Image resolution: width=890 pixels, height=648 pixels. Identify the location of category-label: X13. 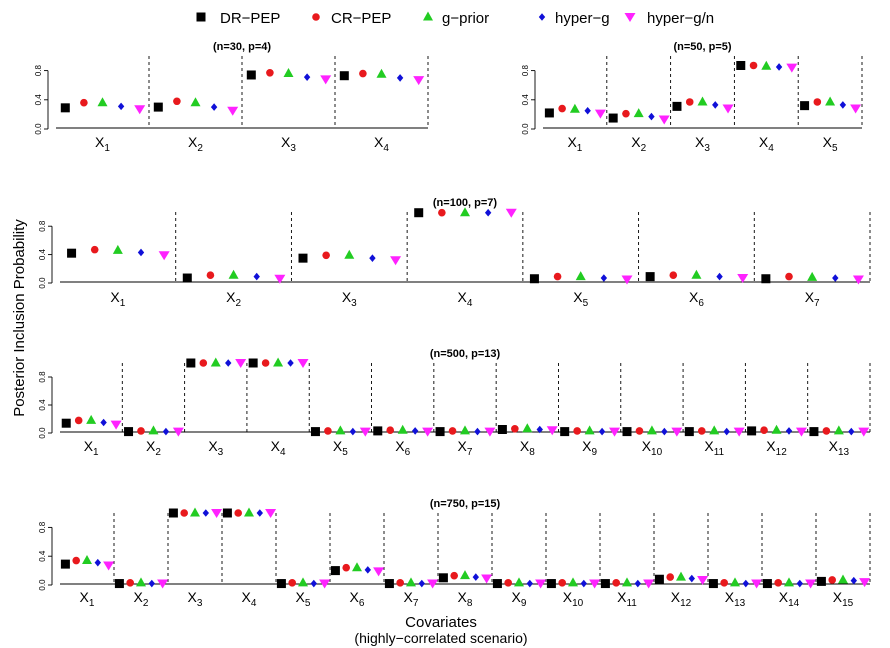
(839, 448).